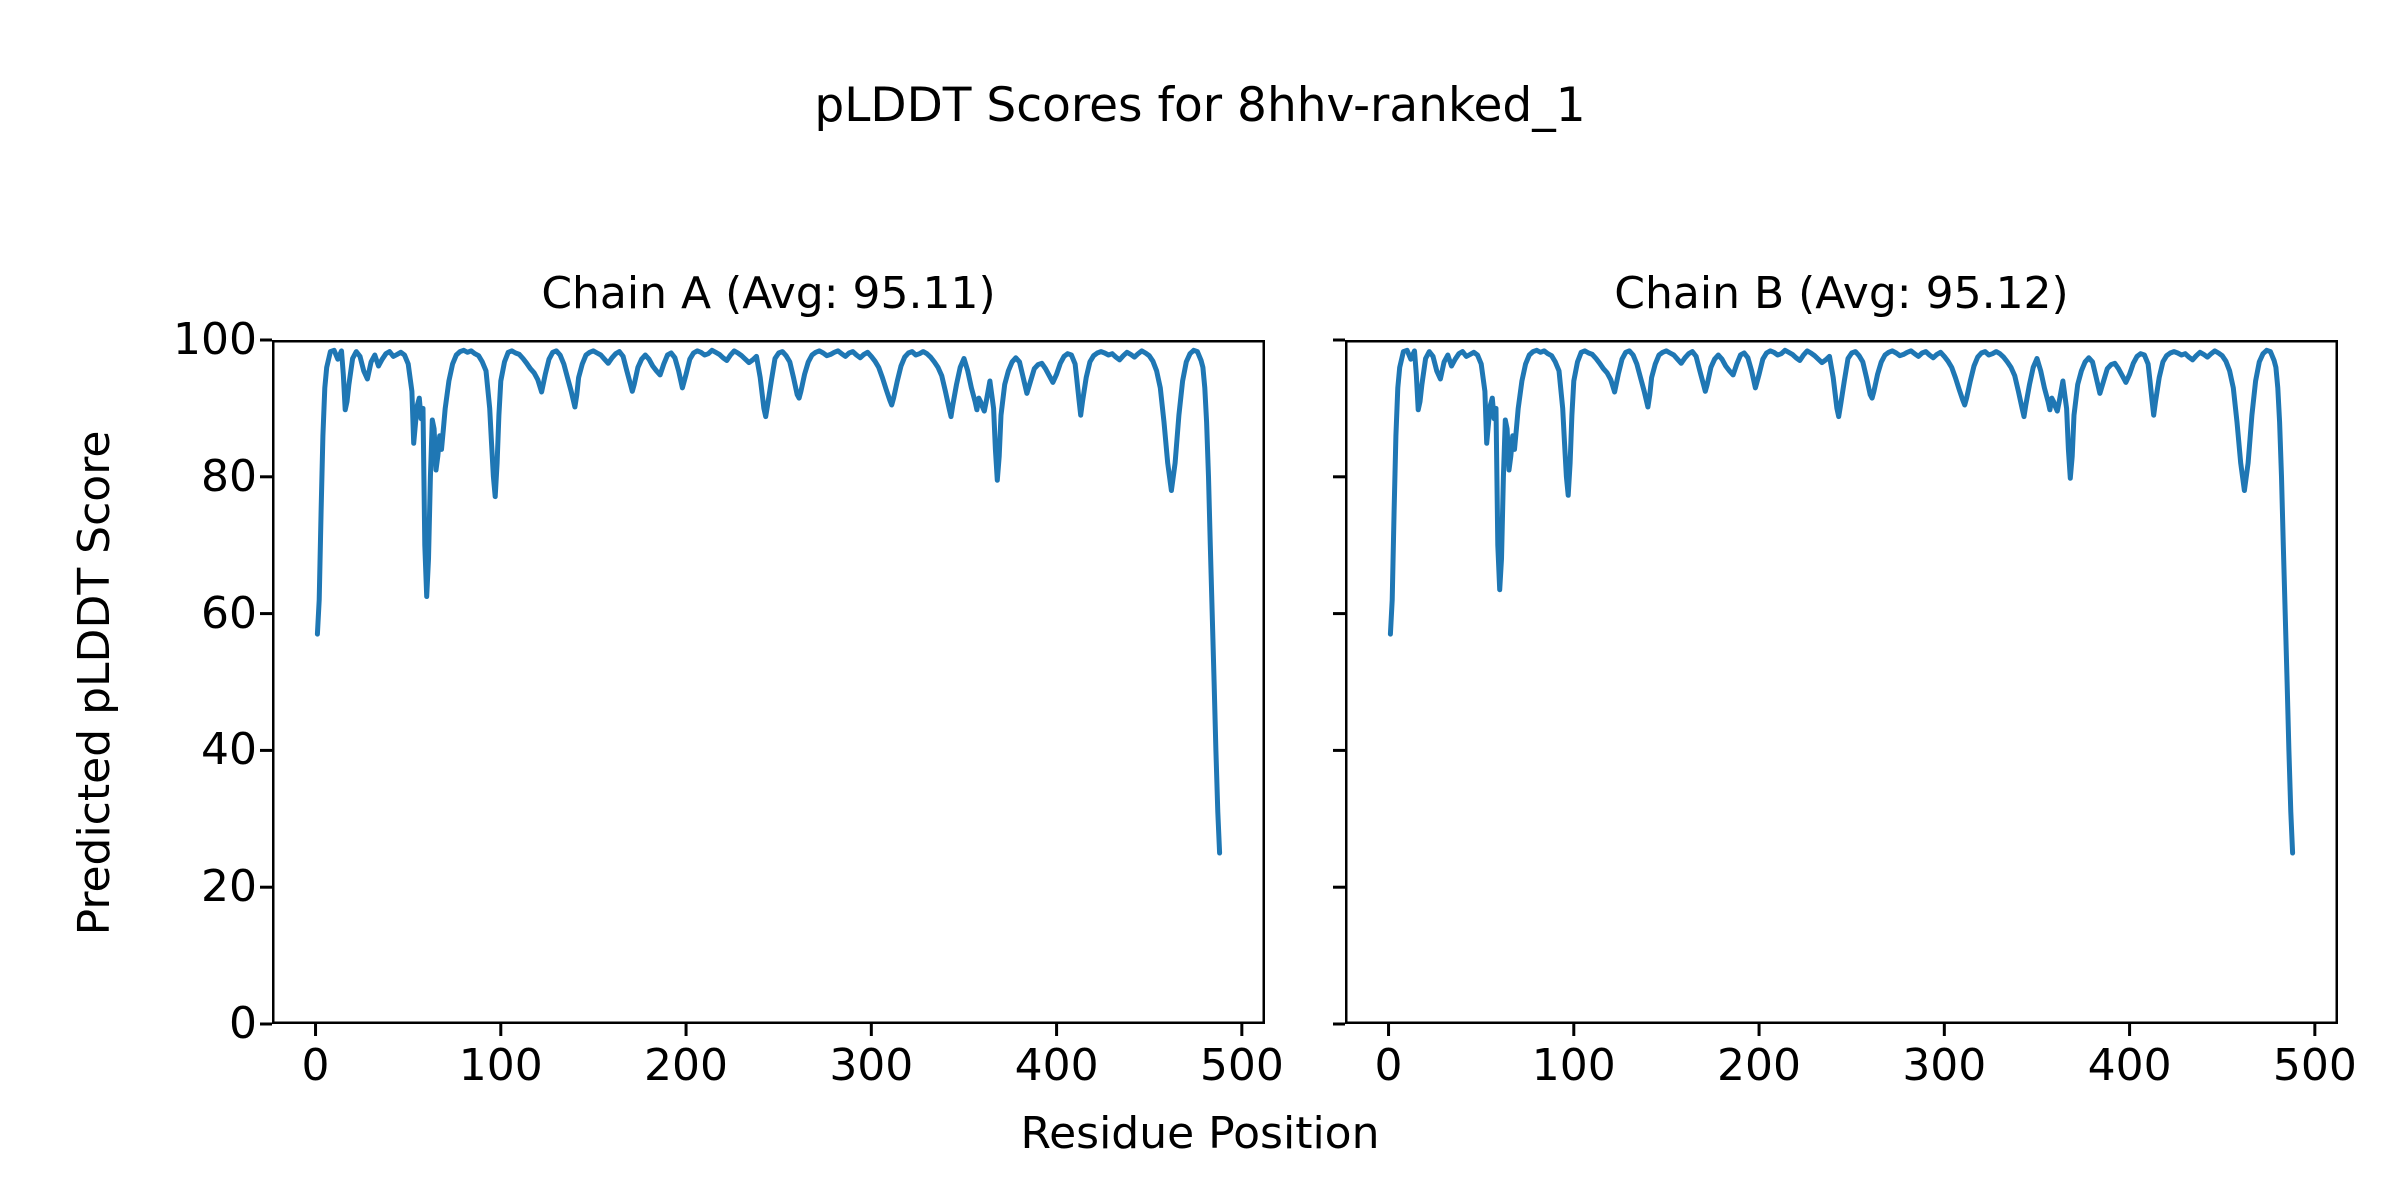  Describe the element at coordinates (229, 887) in the screenshot. I see `y-tick-label: 20` at that location.